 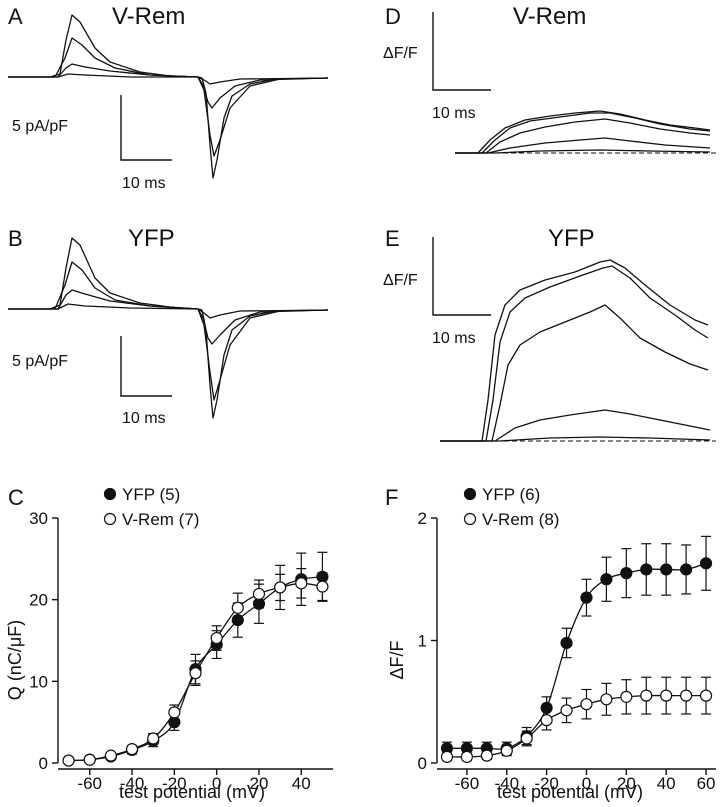 What do you see at coordinates (16, 497) in the screenshot?
I see `panel-c-letter: C` at bounding box center [16, 497].